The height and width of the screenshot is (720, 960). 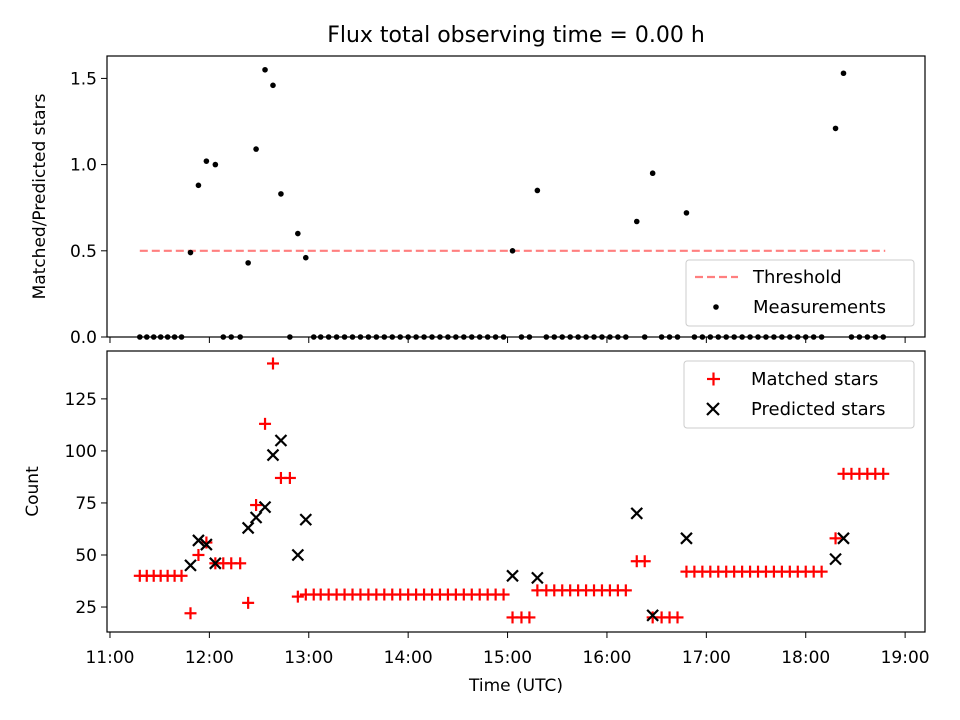 What do you see at coordinates (713, 409) in the screenshot?
I see `legend-predicted-swatch` at bounding box center [713, 409].